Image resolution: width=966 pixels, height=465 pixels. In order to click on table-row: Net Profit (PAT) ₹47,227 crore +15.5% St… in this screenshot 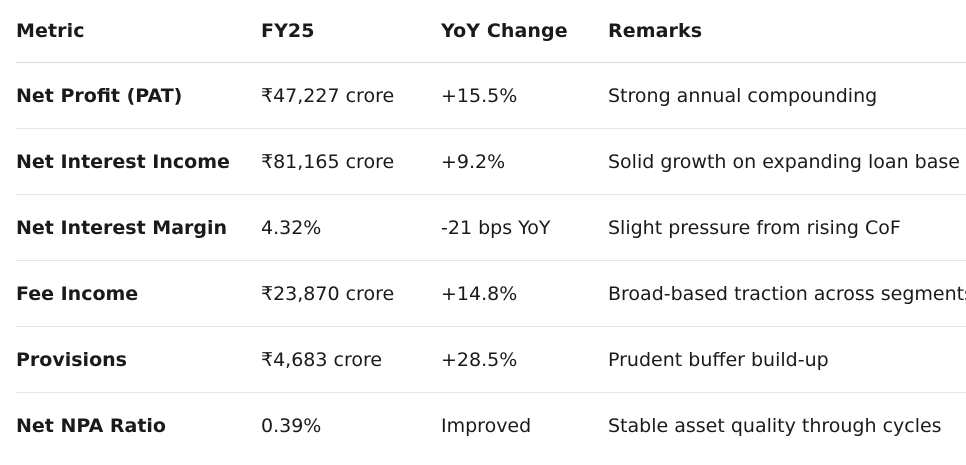, I will do `click(491, 96)`.